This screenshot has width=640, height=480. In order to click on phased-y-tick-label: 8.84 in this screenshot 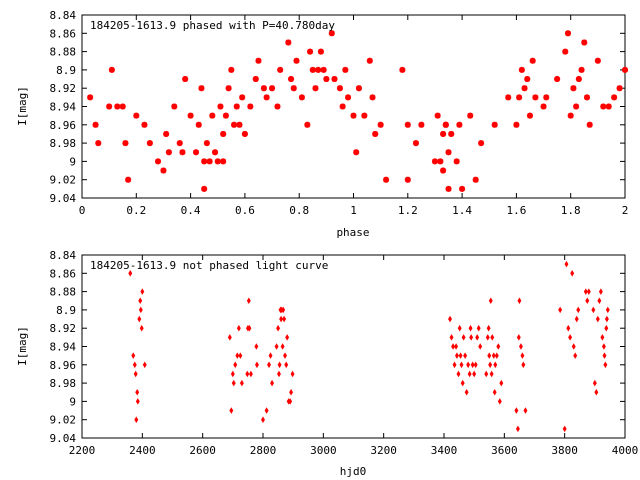, I will do `click(63, 15)`.